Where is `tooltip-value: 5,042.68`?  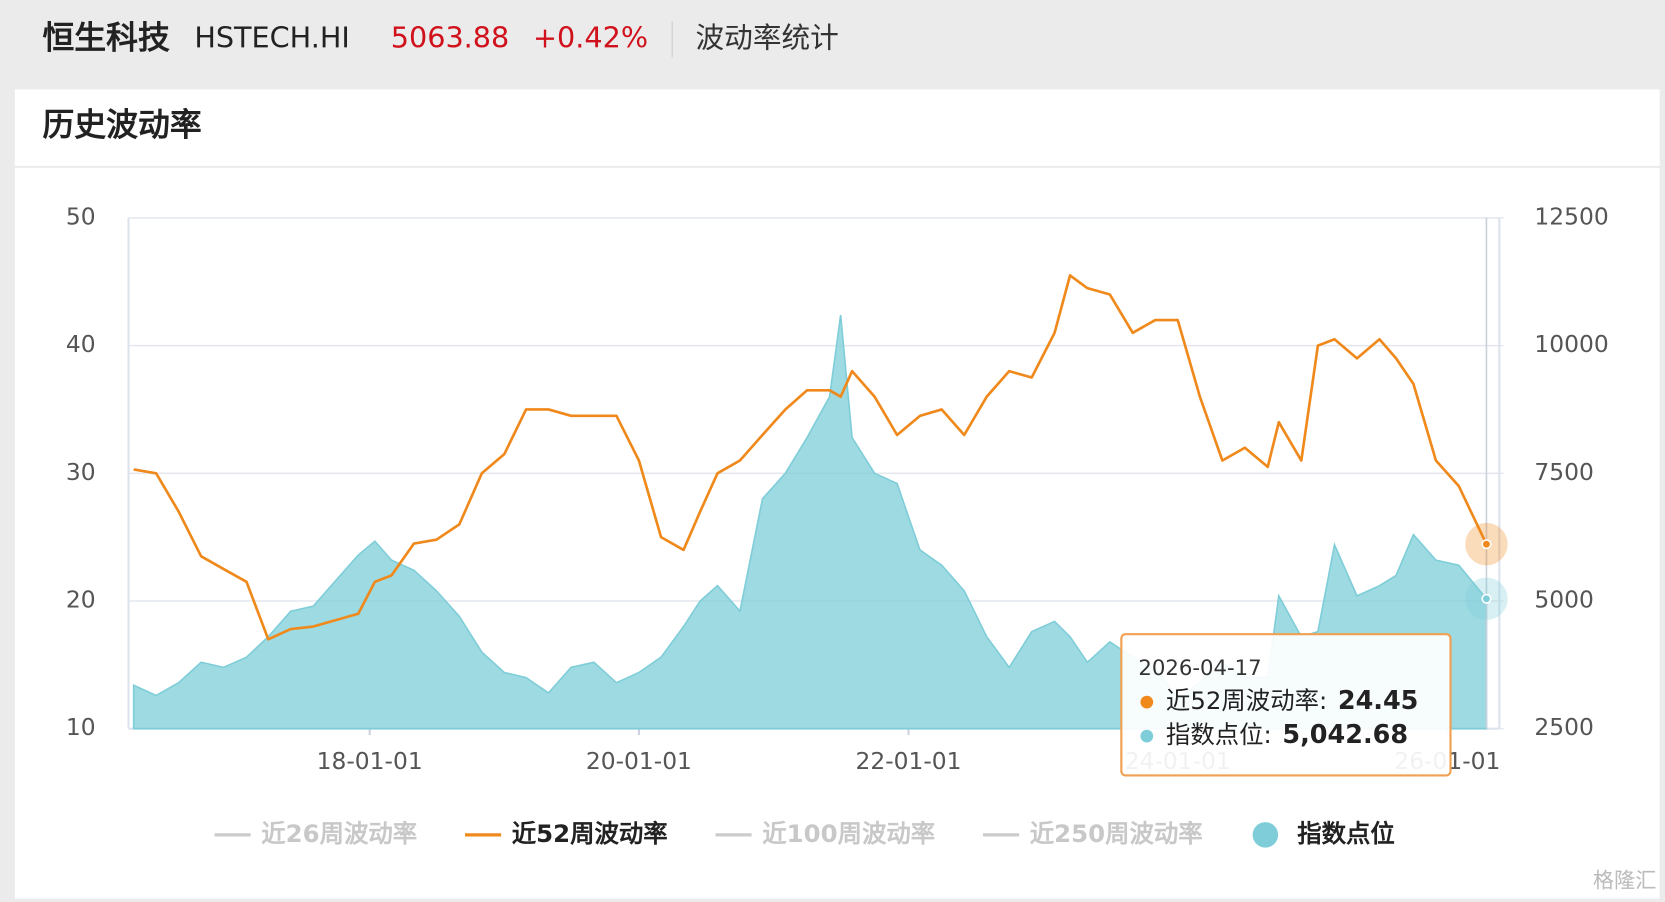 tooltip-value: 5,042.68 is located at coordinates (1345, 735).